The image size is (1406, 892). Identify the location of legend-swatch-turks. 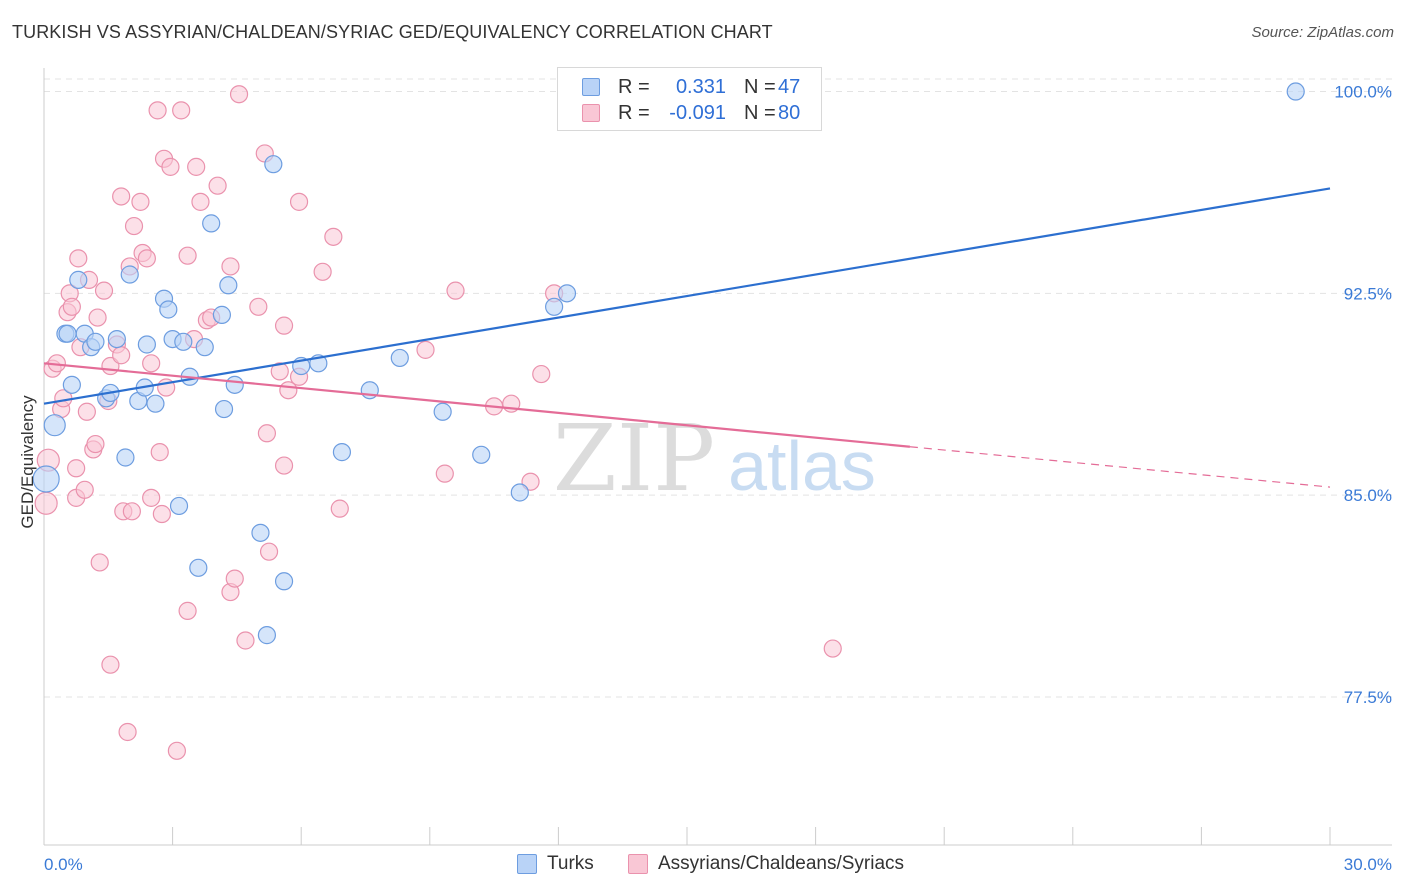
(591, 87).